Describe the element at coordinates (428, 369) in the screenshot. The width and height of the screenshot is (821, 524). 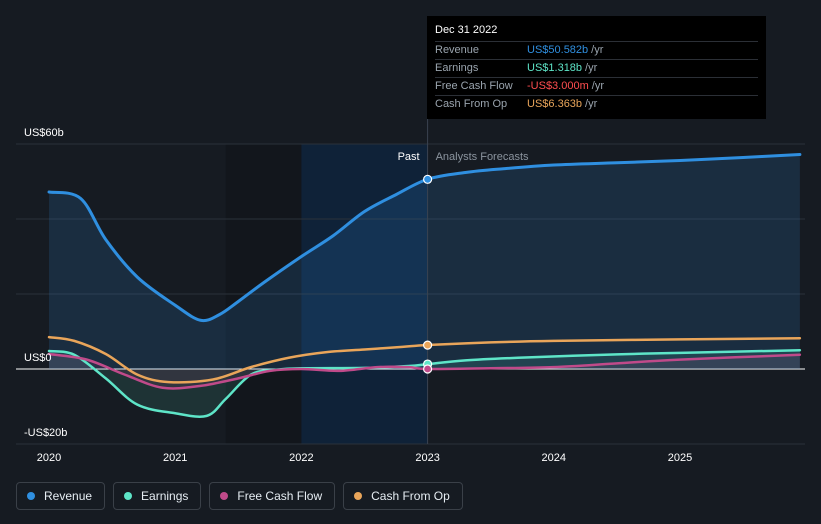
I see `free-cash-flow-point` at that location.